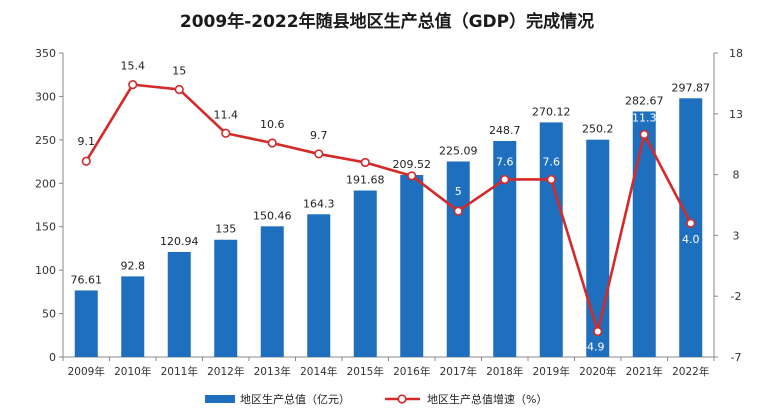 The image size is (774, 420). I want to click on x-tick-label: 2019年, so click(551, 371).